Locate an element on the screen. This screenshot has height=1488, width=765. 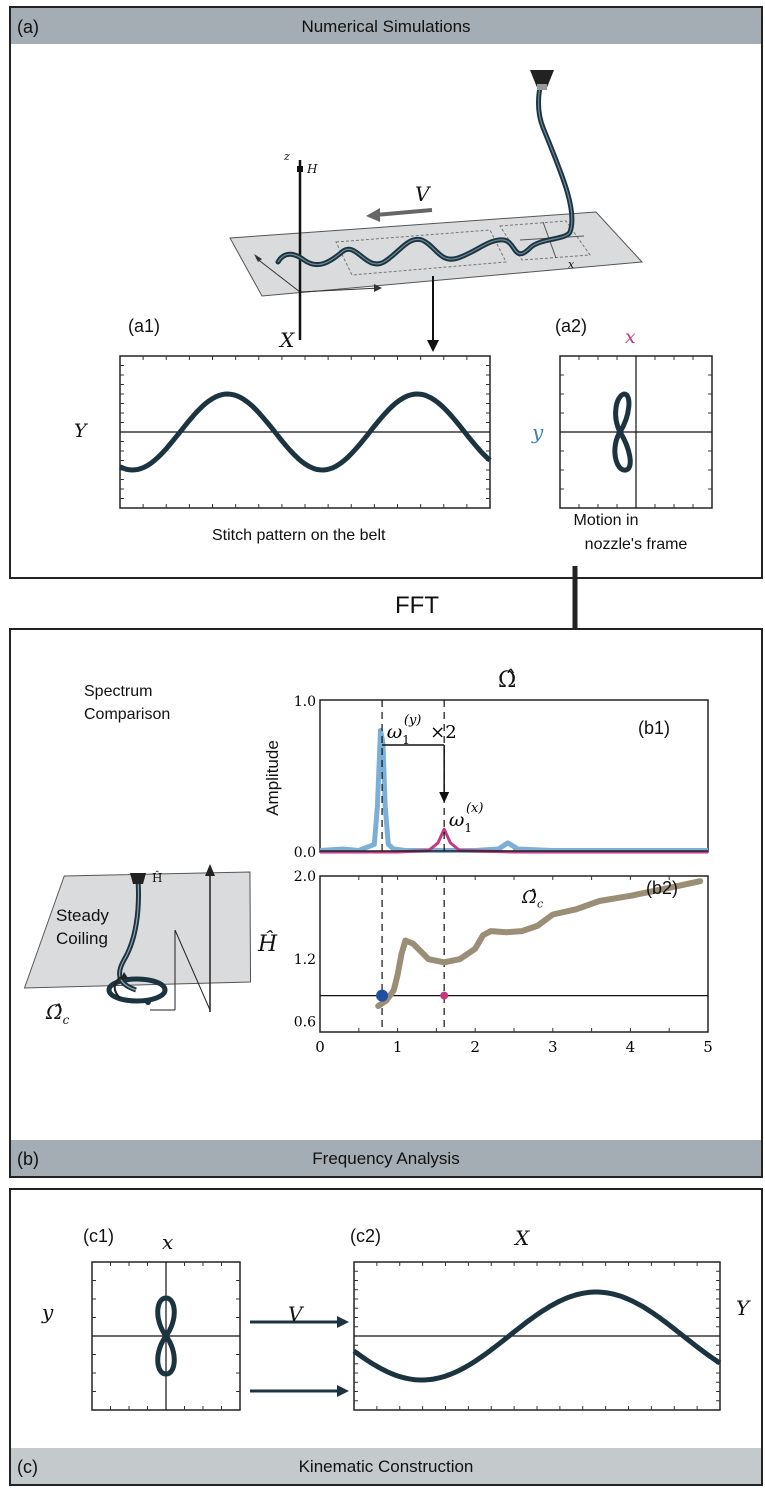
axis-z-label: z is located at coordinates (287, 156).